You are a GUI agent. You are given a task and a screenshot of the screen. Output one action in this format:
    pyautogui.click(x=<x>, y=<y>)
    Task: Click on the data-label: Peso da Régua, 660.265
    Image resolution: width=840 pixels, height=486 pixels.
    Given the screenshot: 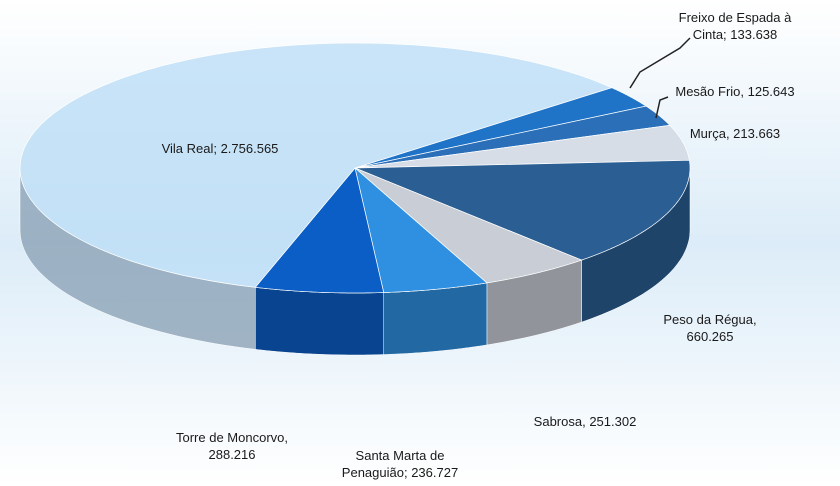 What is the action you would take?
    pyautogui.click(x=709, y=328)
    